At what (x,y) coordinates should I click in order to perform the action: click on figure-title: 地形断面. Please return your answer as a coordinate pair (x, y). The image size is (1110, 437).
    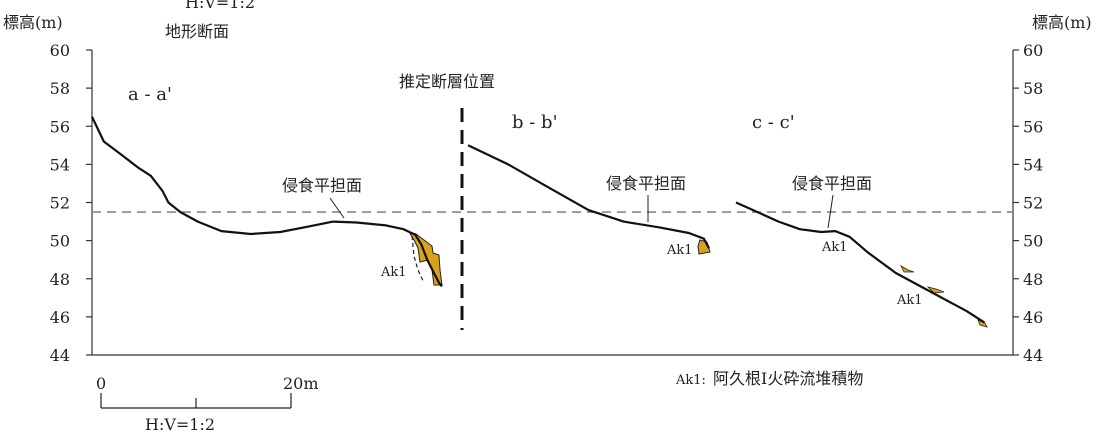
    Looking at the image, I should click on (197, 31).